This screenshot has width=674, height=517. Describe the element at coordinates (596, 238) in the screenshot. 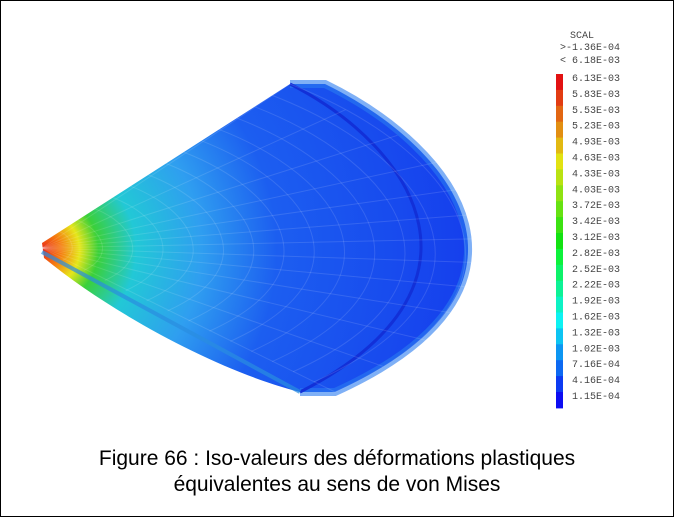

I see `legend-label: 3.12E-03` at that location.